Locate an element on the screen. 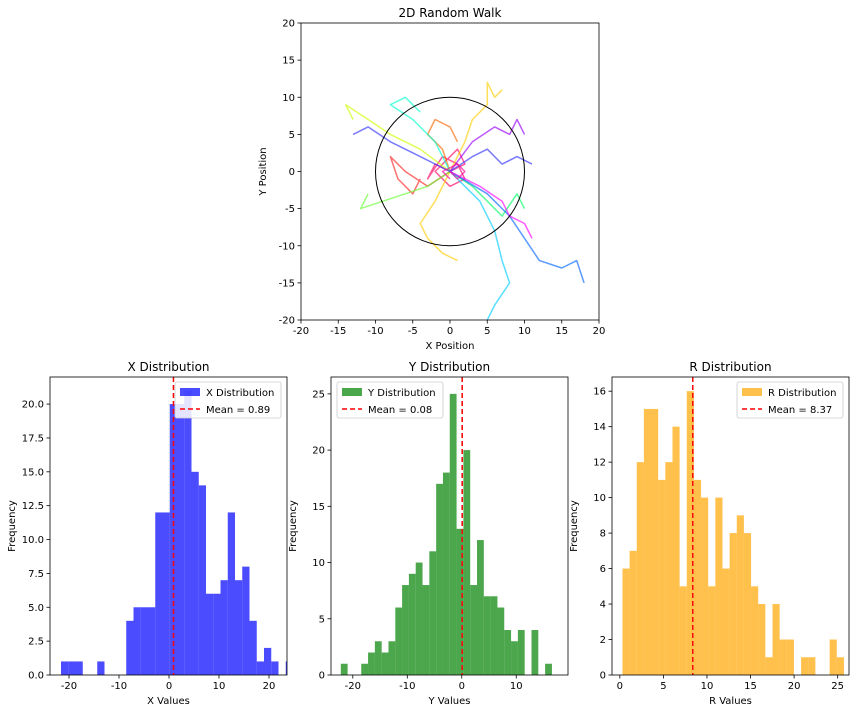 This screenshot has width=856, height=712. radius-circle is located at coordinates (450, 171).